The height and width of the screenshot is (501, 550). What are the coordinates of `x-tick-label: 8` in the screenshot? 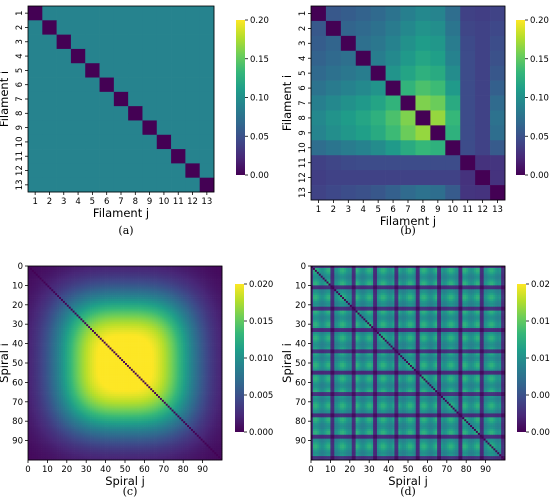 It's located at (135, 202).